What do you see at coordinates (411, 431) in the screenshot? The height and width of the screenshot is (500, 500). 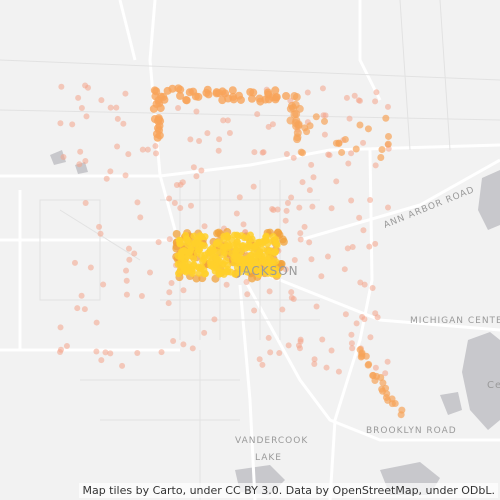 I see `road-label: BROOKLYN ROAD` at bounding box center [411, 431].